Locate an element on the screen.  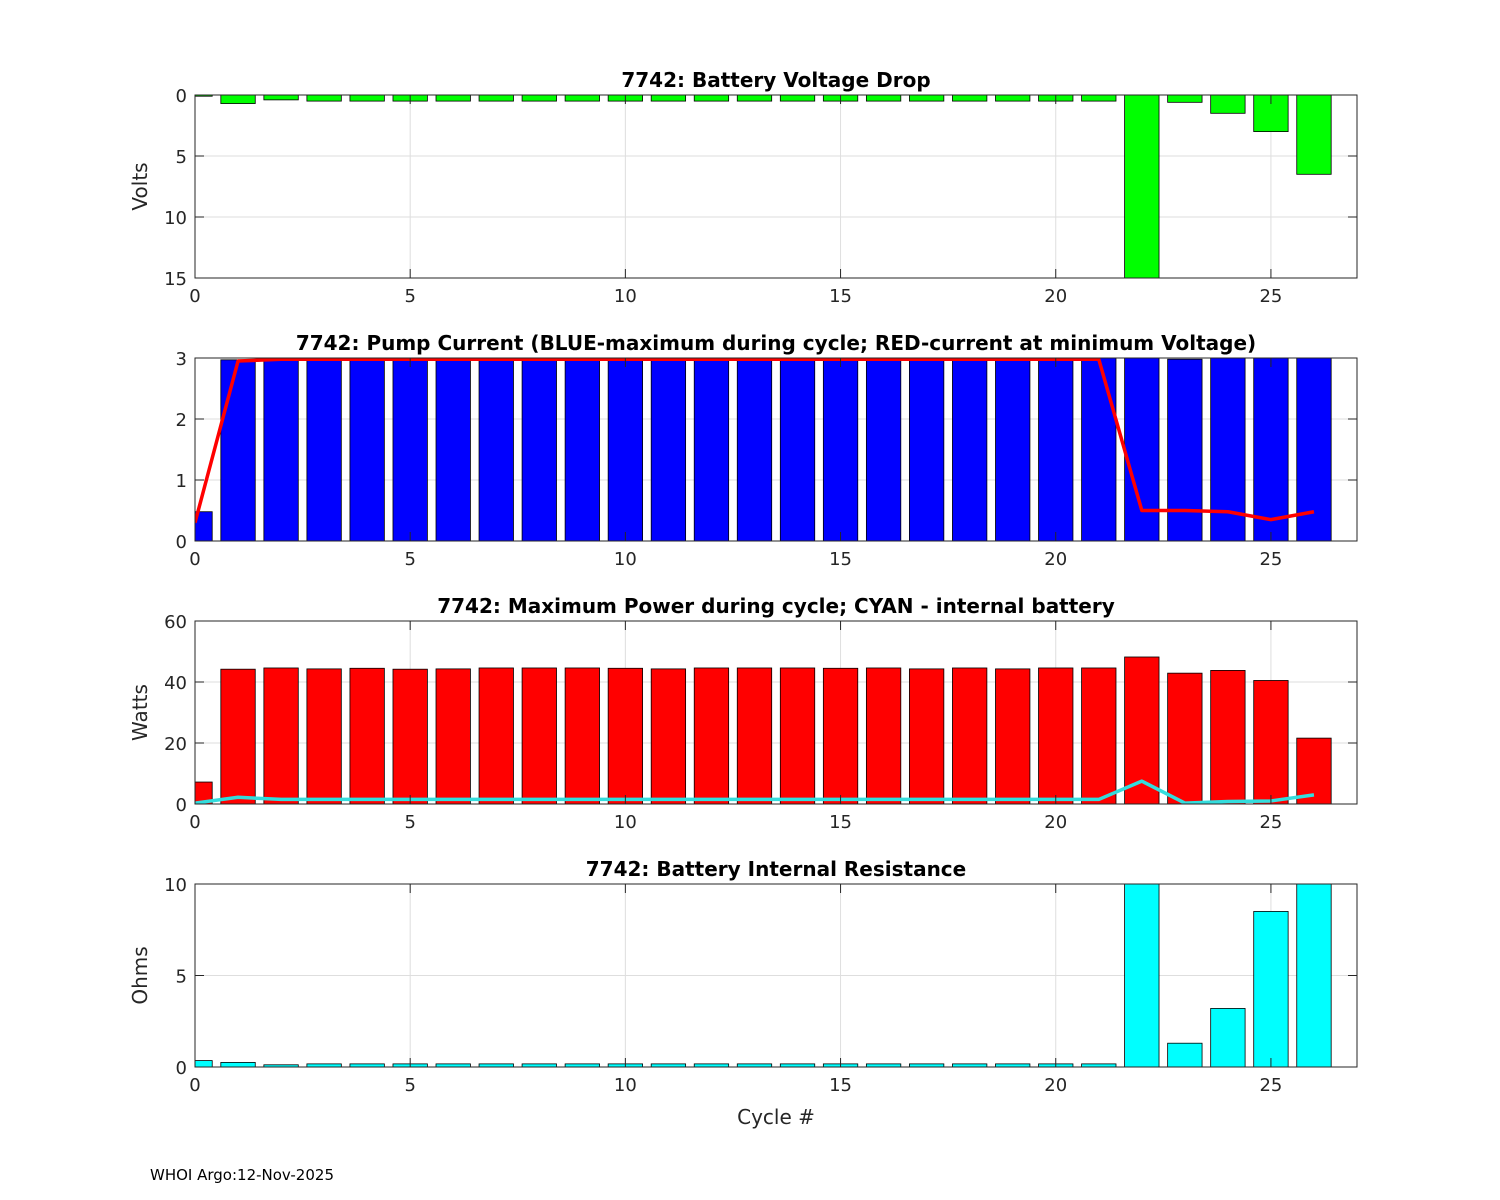
y-tick-label: 20 is located at coordinates (175, 744).